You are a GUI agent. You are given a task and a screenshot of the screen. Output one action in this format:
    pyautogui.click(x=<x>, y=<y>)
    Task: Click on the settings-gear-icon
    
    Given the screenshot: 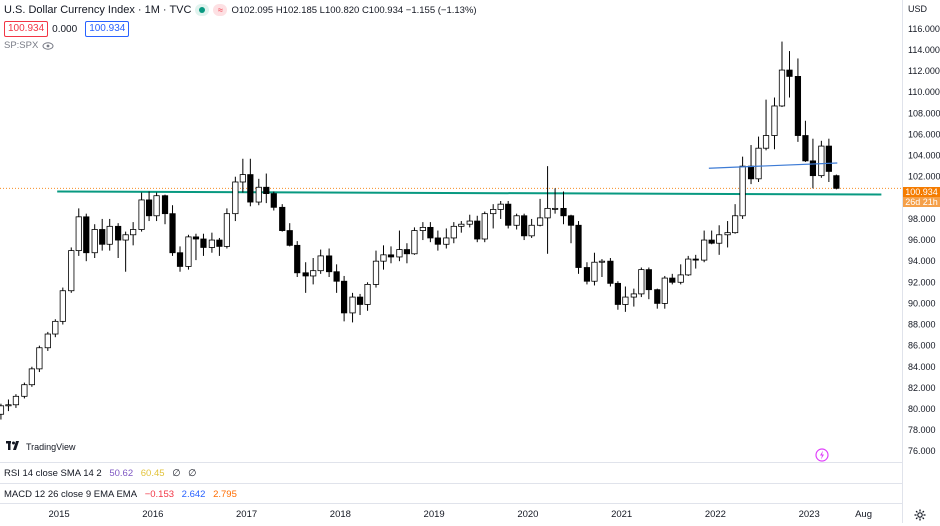 What is the action you would take?
    pyautogui.click(x=920, y=514)
    